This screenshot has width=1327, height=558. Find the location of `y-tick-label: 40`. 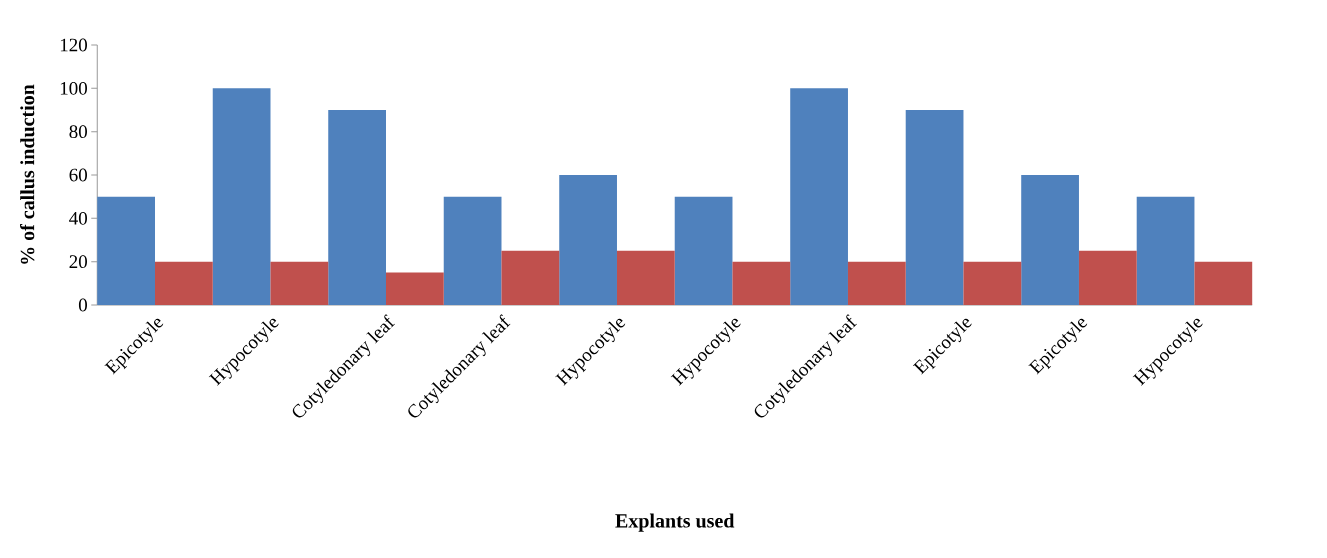

y-tick-label: 40 is located at coordinates (78, 218).